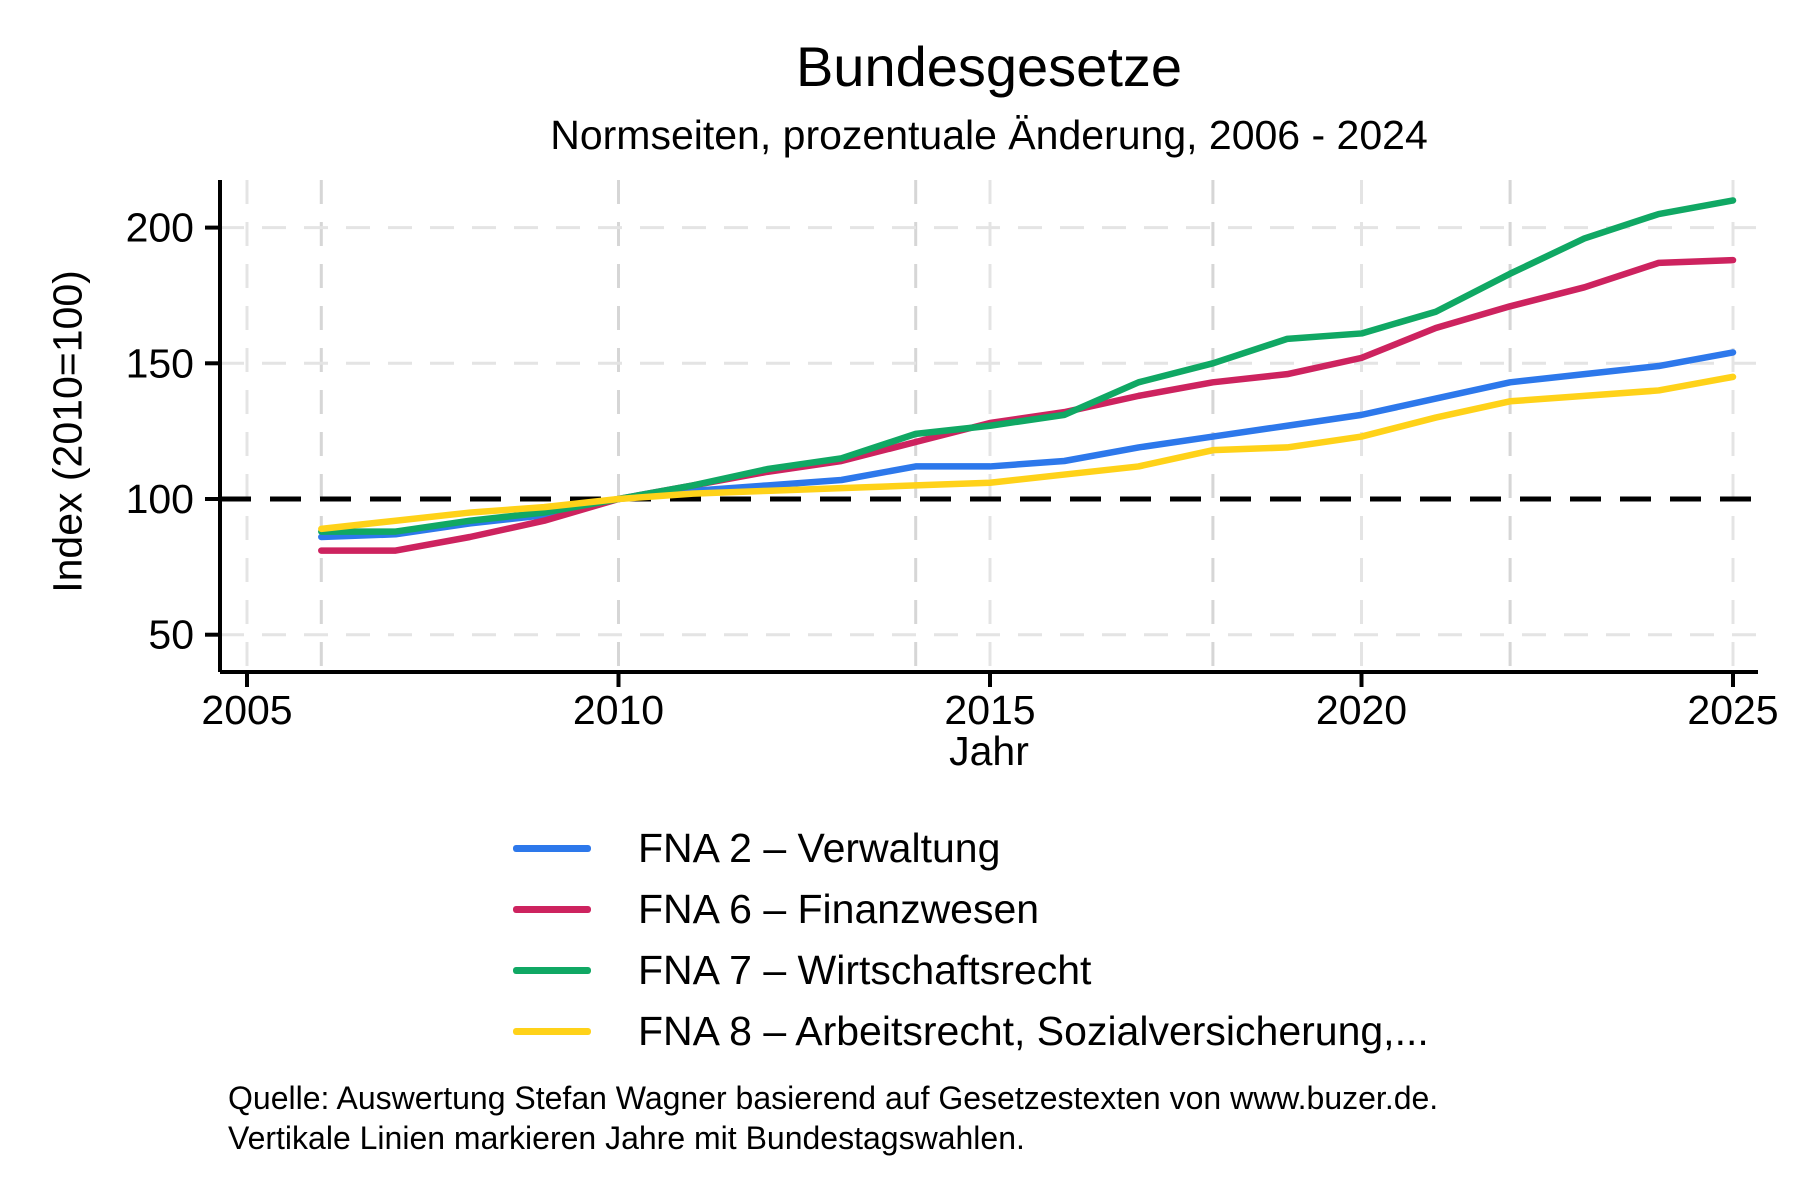 The width and height of the screenshot is (1800, 1200). Describe the element at coordinates (160, 228) in the screenshot. I see `y-tick-label: 200` at that location.